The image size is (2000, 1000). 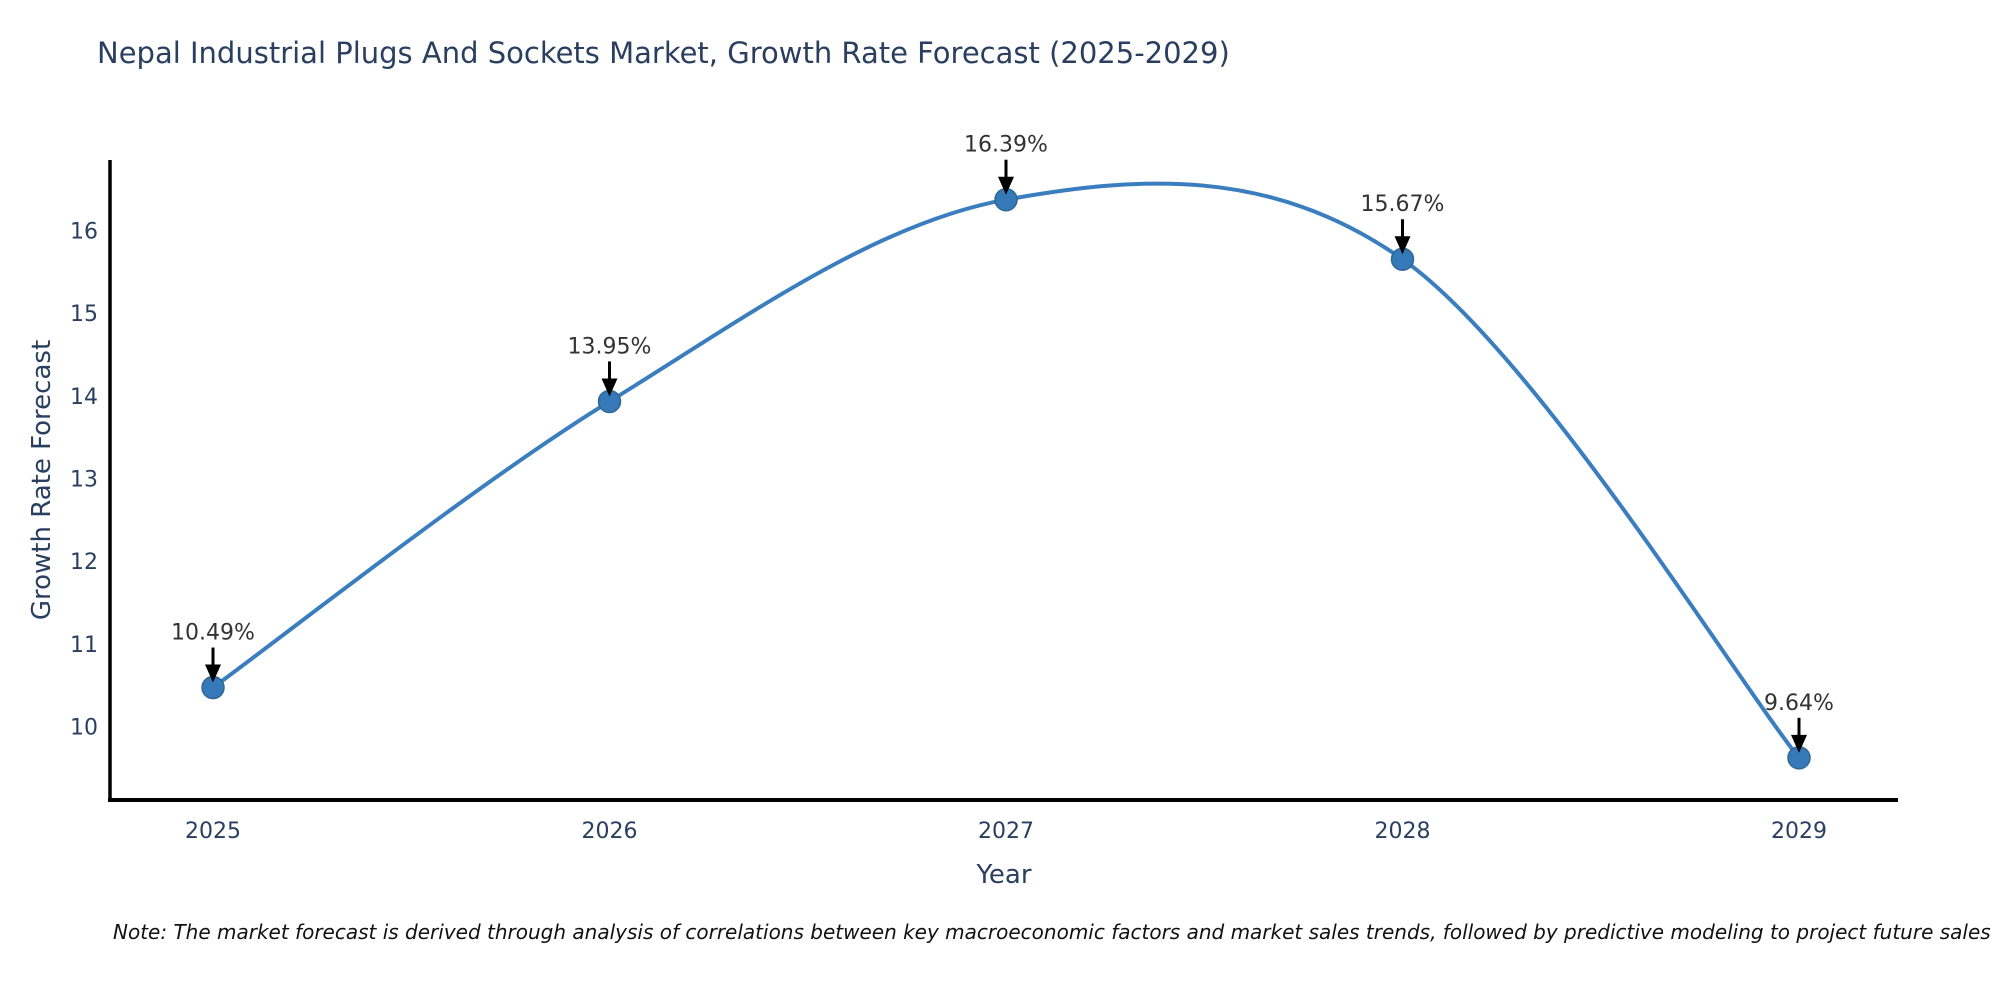 I want to click on x-tick-label: 2025, so click(x=213, y=831).